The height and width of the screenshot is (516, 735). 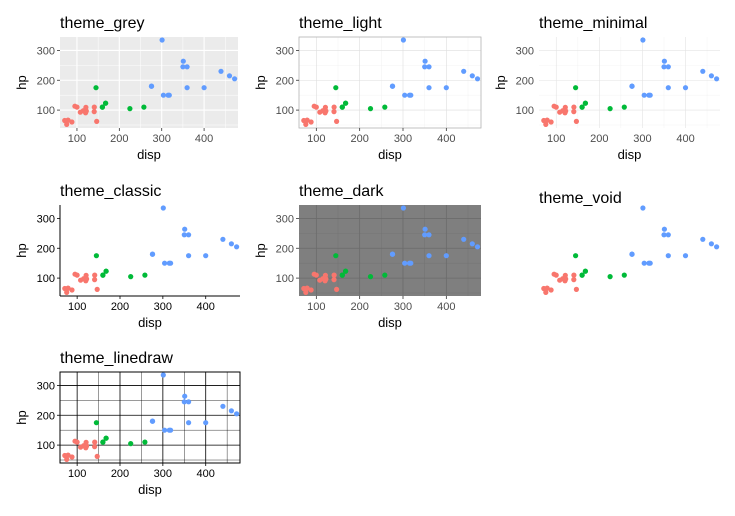 What do you see at coordinates (316, 139) in the screenshot?
I see `x-tick-label: 100` at bounding box center [316, 139].